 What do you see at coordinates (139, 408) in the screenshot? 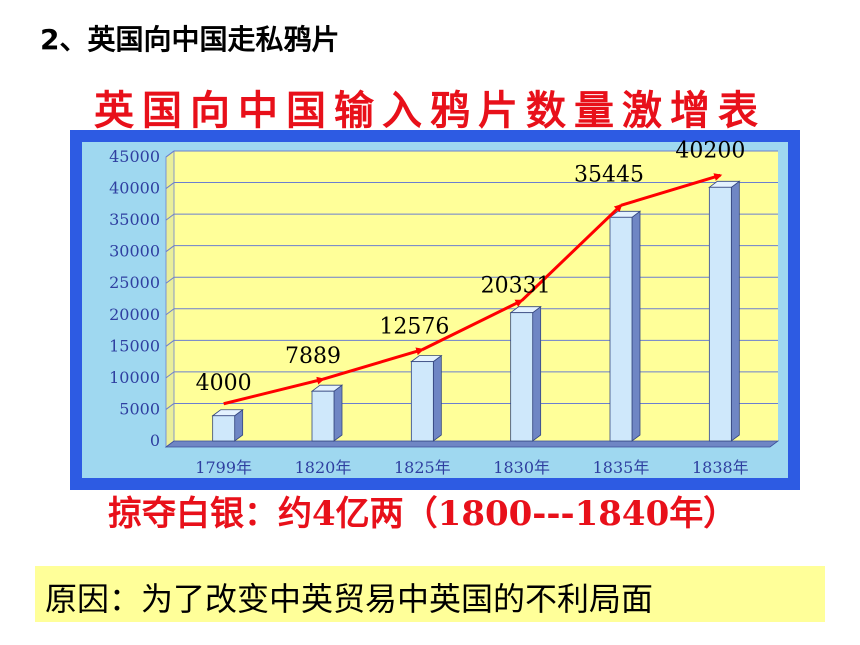
I see `y-tick-label: 5000` at bounding box center [139, 408].